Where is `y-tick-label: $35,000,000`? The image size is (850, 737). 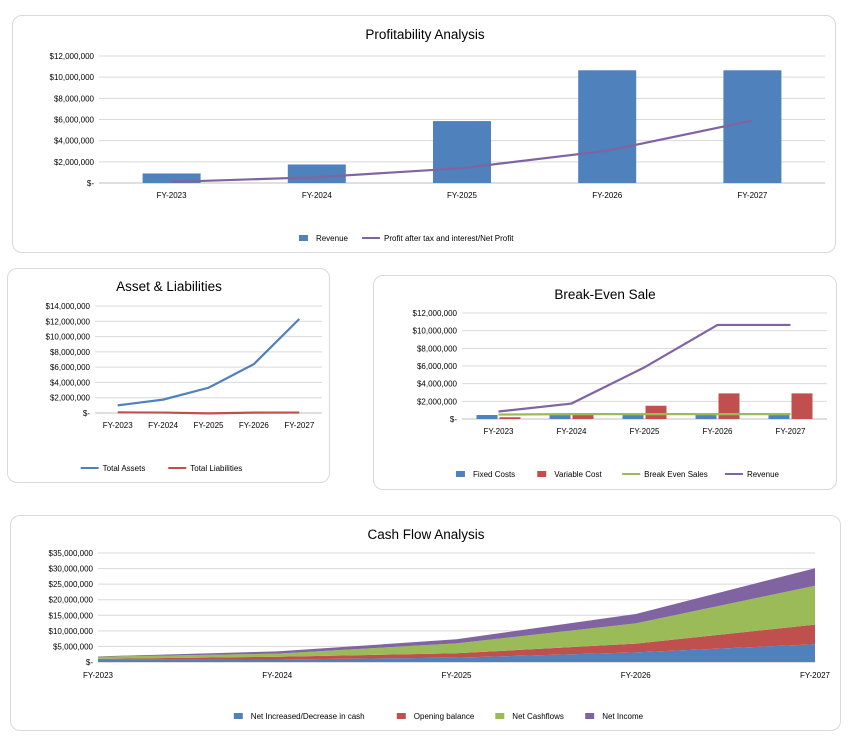 y-tick-label: $35,000,000 is located at coordinates (71, 553).